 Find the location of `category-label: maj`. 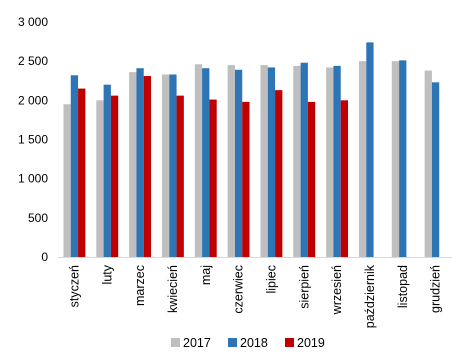

category-label: maj is located at coordinates (206, 275).